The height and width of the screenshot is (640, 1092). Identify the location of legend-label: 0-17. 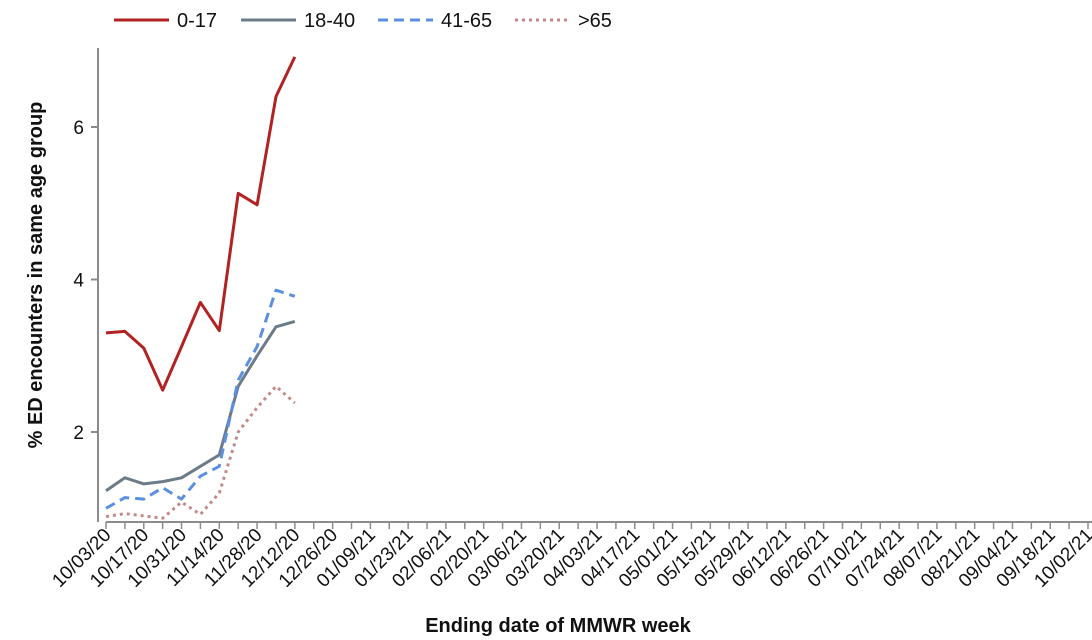
(197, 21).